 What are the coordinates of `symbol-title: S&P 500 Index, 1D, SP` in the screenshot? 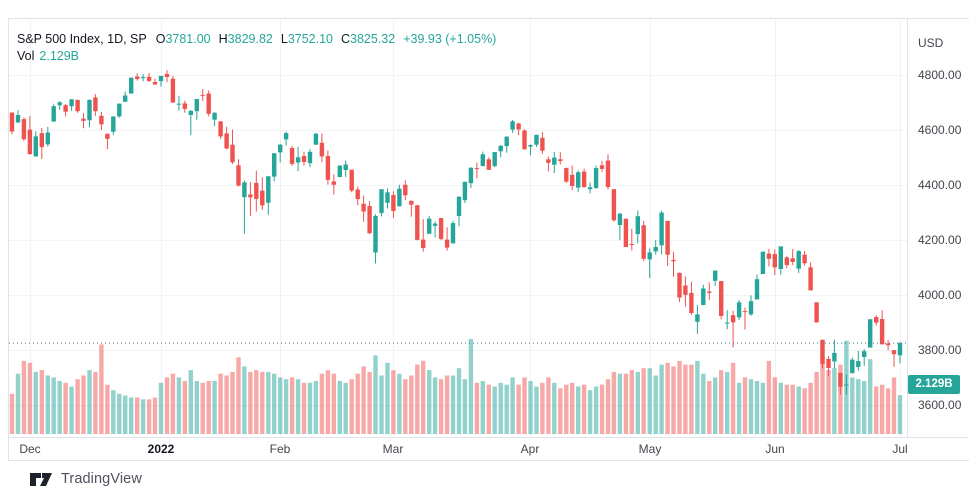 It's located at (82, 39).